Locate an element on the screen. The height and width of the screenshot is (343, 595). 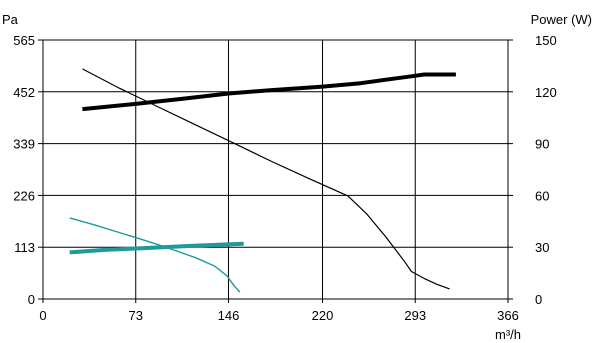
y-right-tick-label: 30 is located at coordinates (542, 247).